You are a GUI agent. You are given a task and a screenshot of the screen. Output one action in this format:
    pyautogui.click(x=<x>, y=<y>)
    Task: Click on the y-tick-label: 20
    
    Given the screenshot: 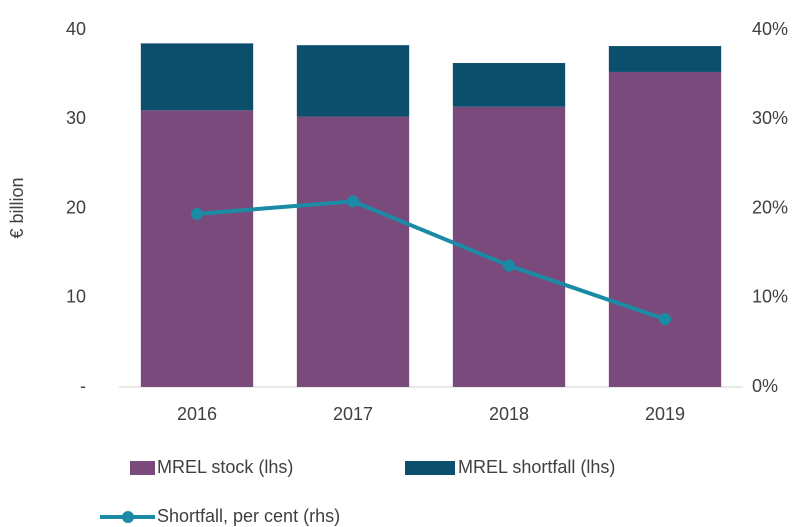 What is the action you would take?
    pyautogui.click(x=76, y=207)
    